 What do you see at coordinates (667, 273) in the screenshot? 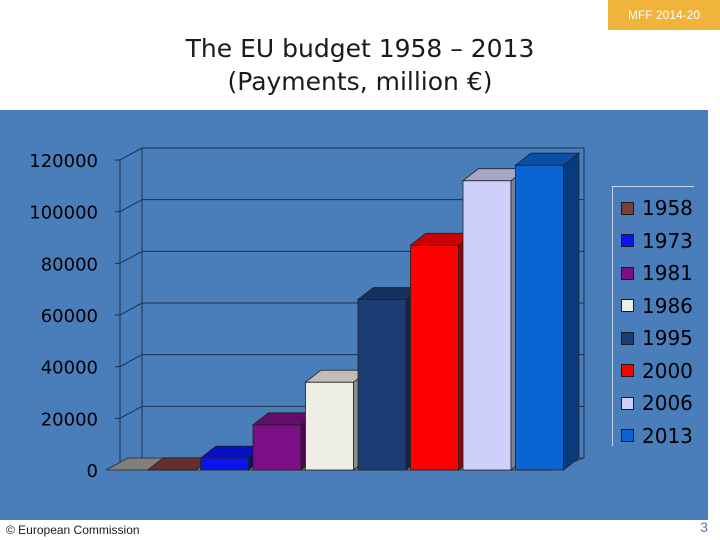
I see `legend-label: 1981` at bounding box center [667, 273].